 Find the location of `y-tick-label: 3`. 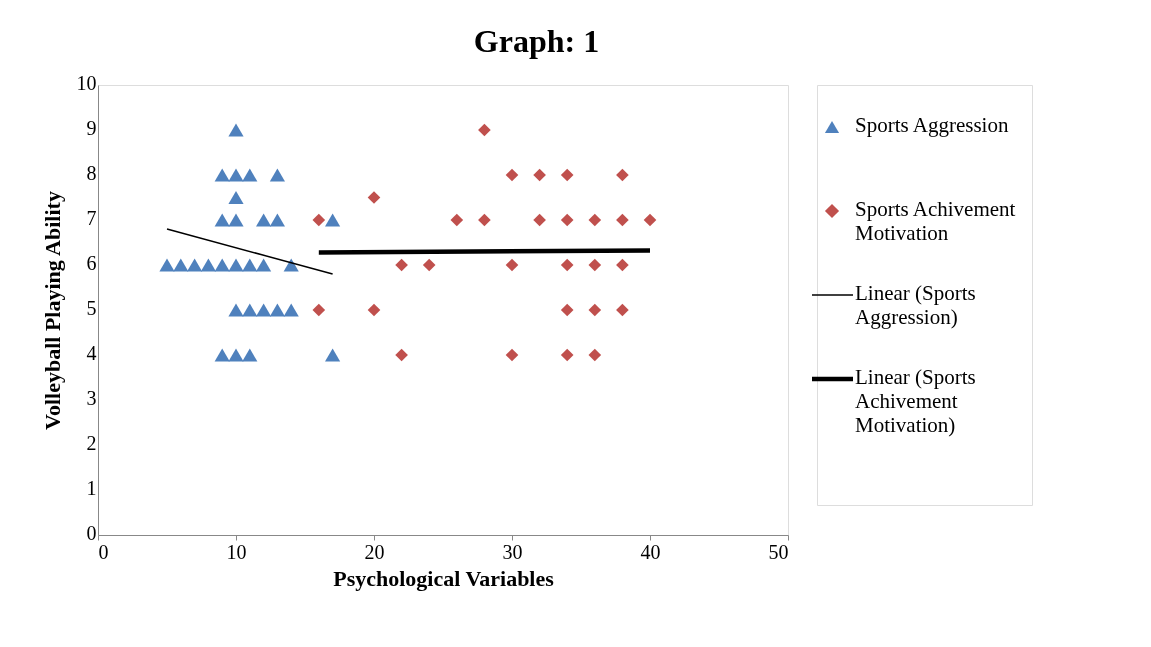

y-tick-label: 3 is located at coordinates (91, 397).